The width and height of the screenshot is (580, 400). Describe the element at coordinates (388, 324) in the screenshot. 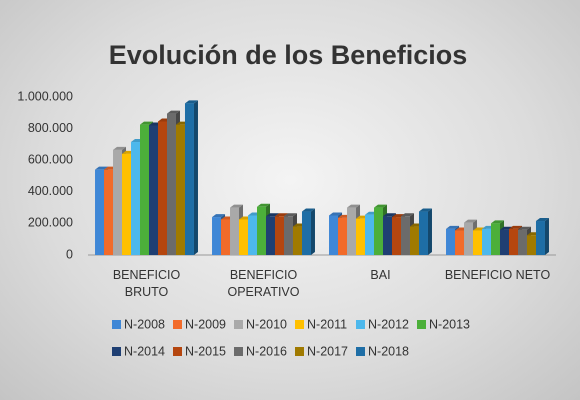

I see `legend-label: N-2012` at that location.